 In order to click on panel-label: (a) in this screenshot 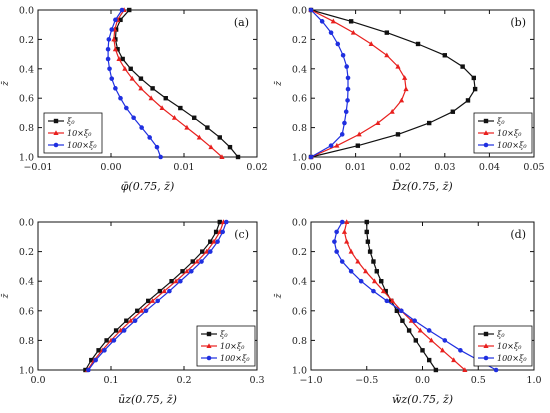, I will do `click(241, 22)`.